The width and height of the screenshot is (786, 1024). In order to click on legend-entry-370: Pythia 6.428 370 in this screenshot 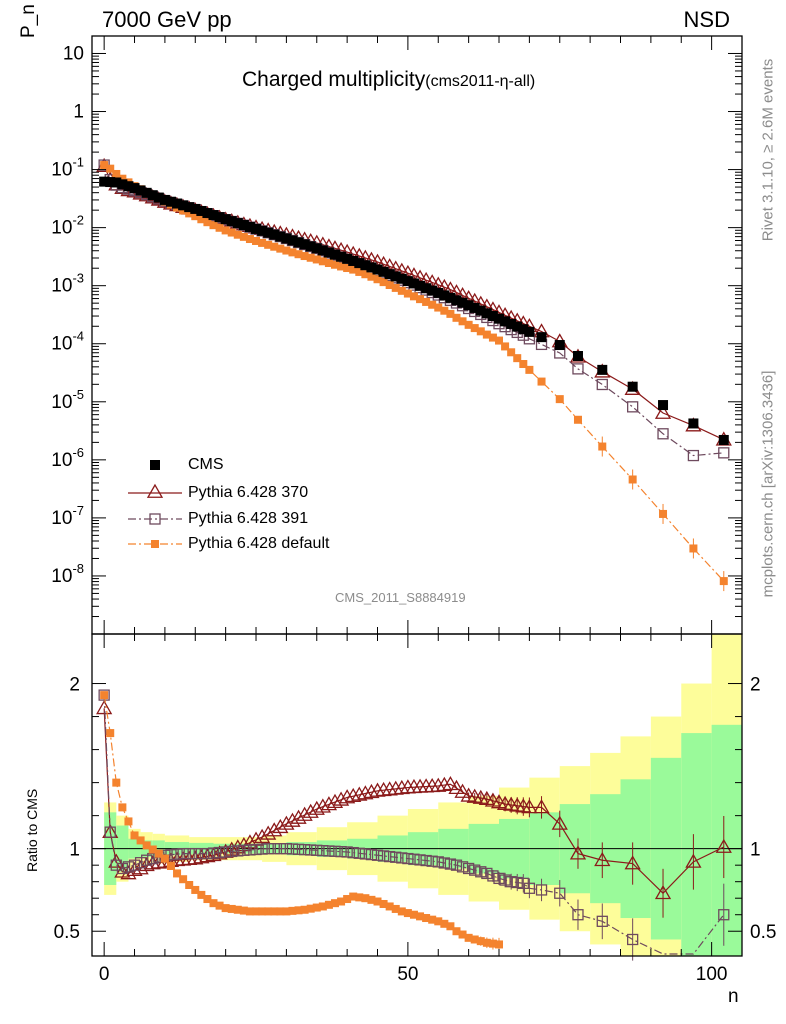, I will do `click(248, 492)`.